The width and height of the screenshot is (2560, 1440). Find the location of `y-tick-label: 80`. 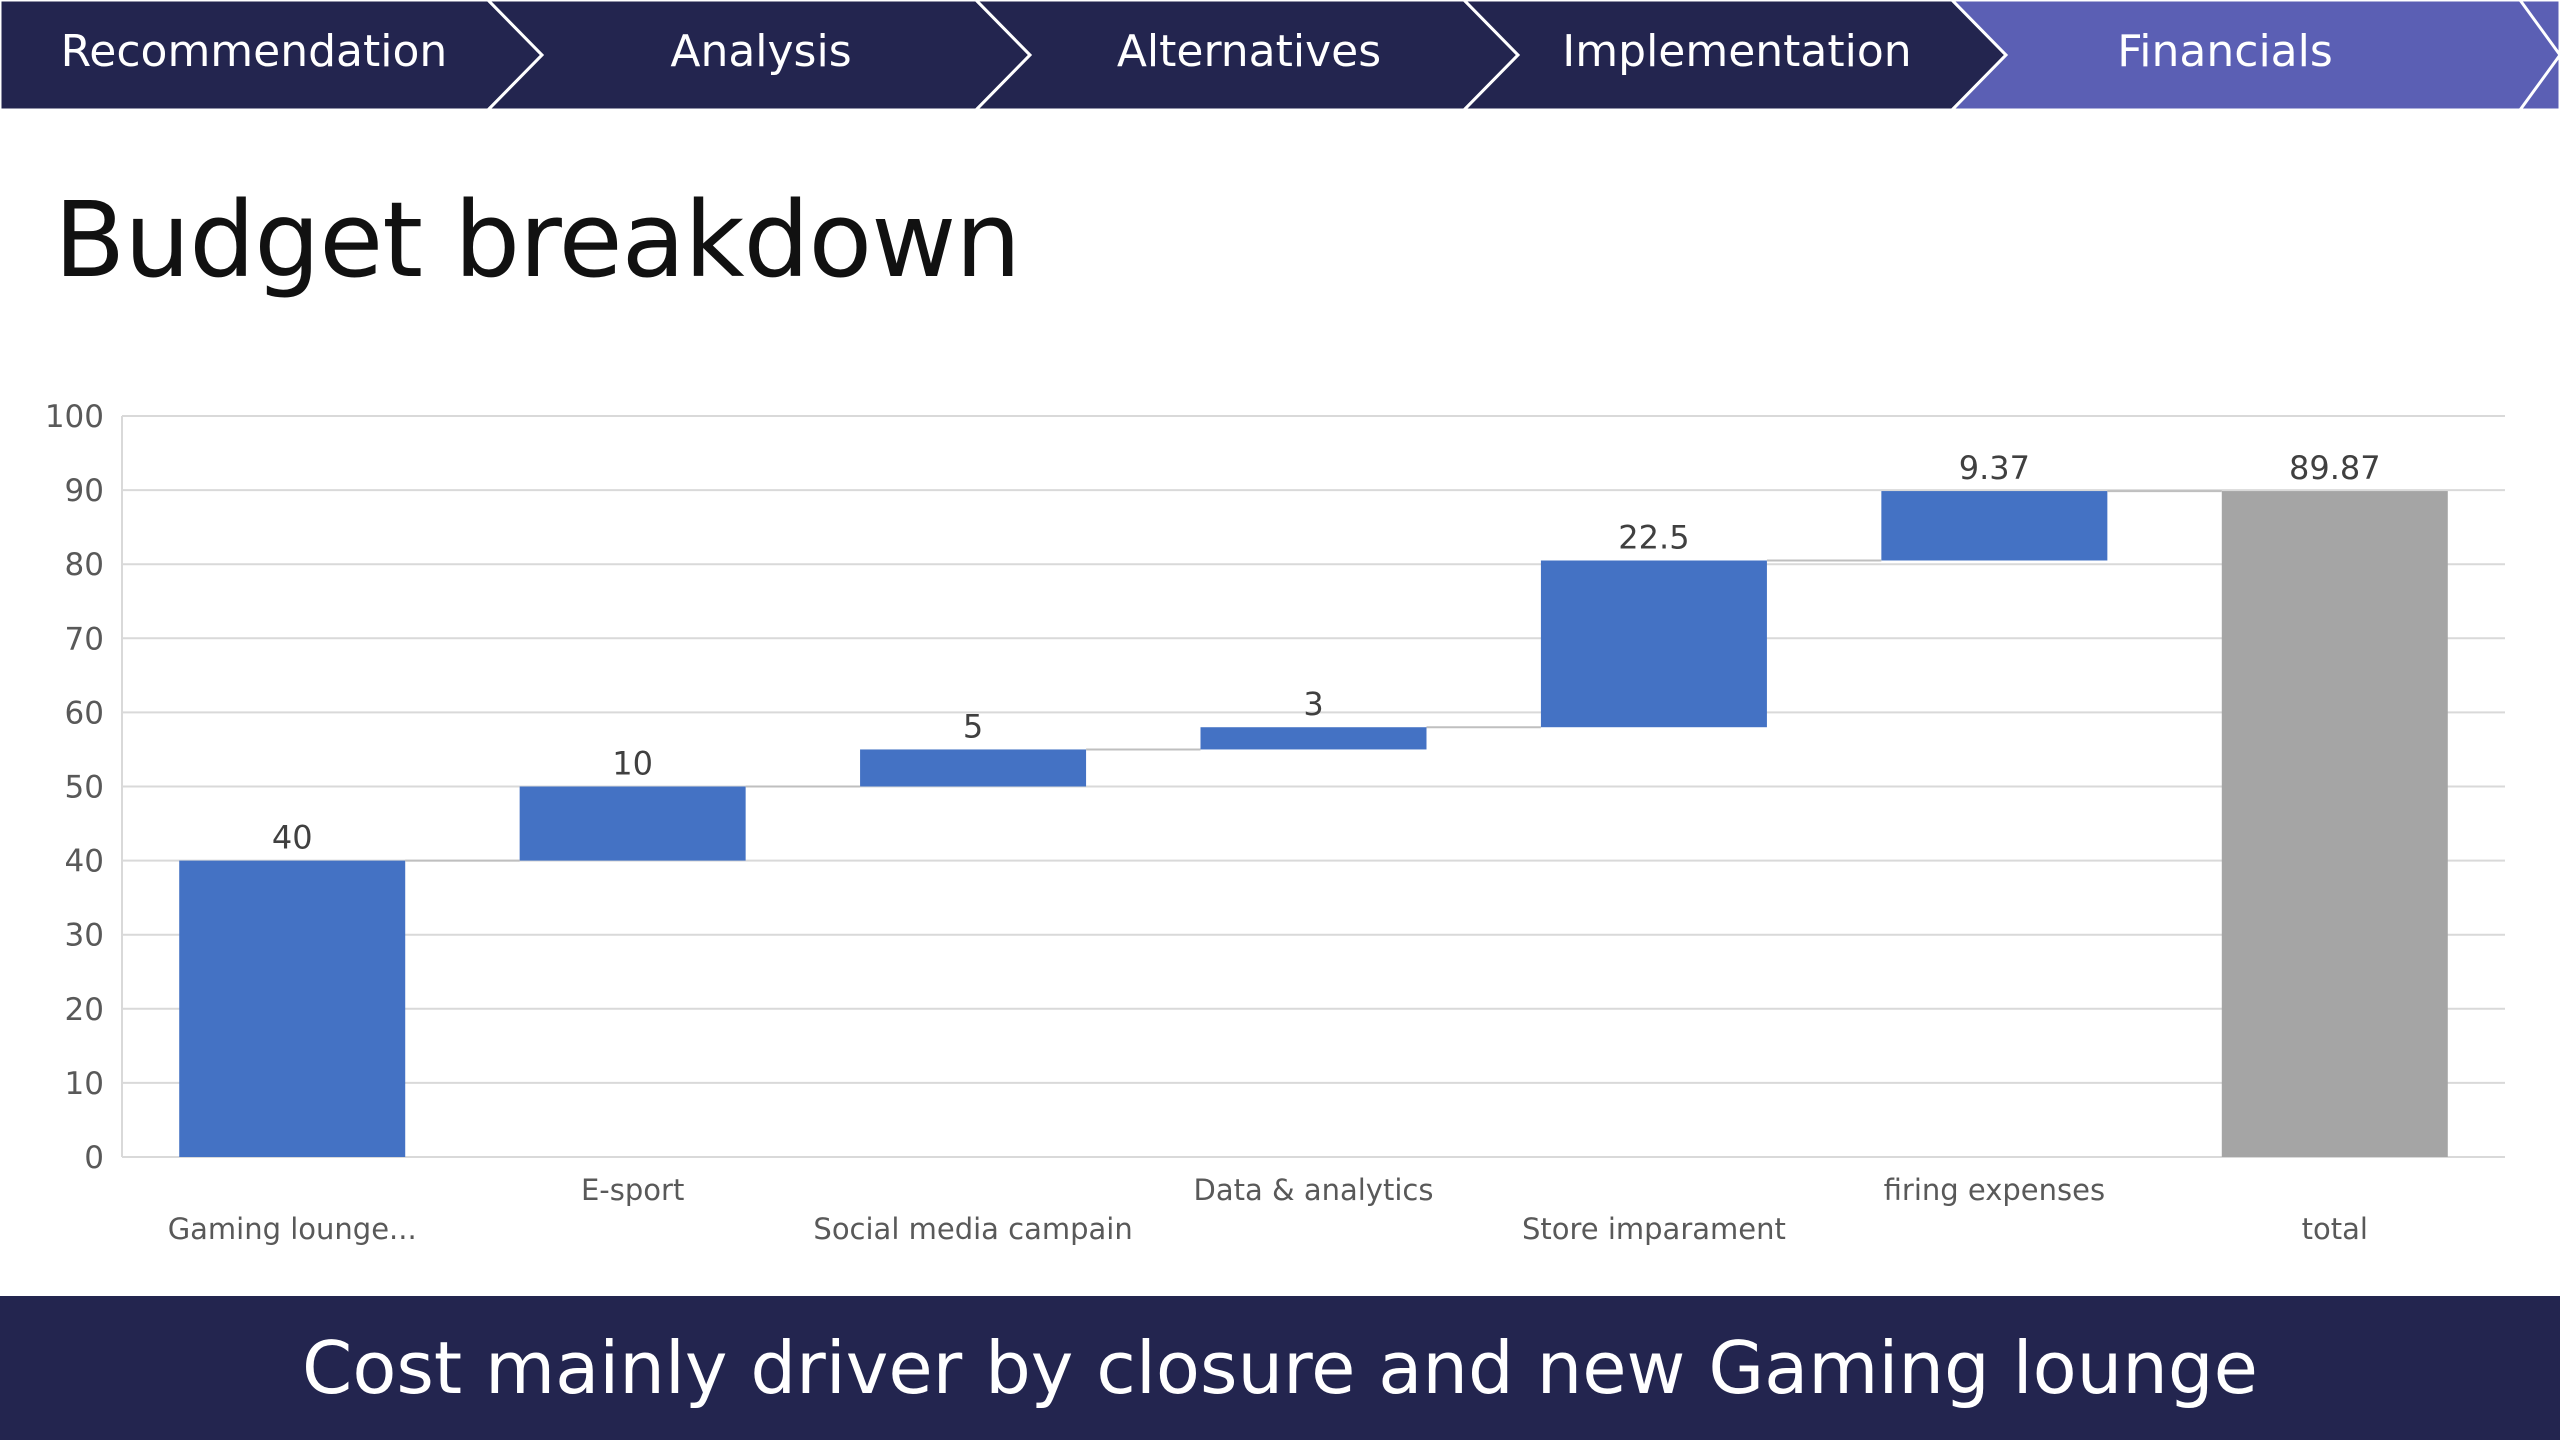

y-tick-label: 80 is located at coordinates (84, 565).